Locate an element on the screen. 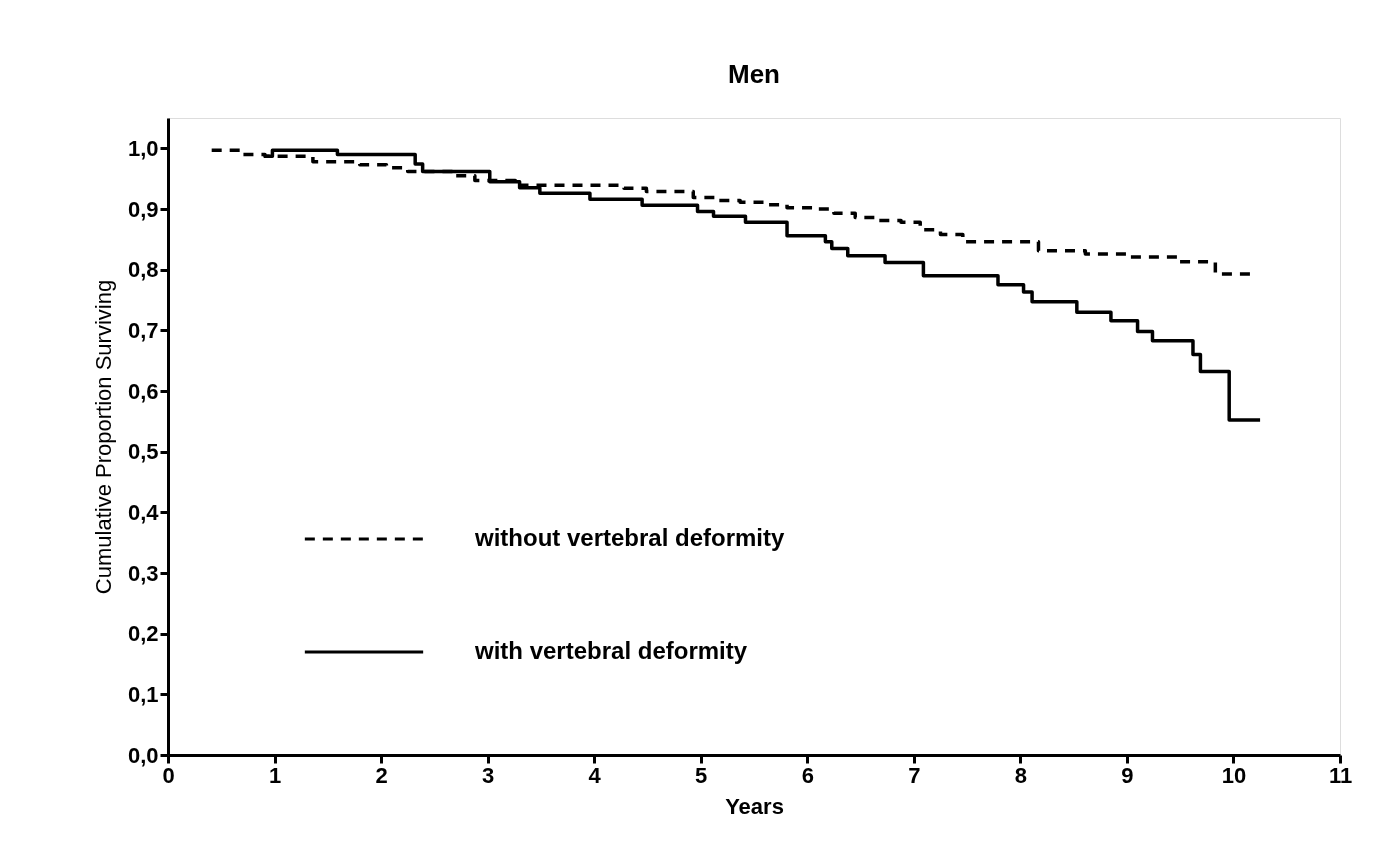  y-tick-label: 0,3 is located at coordinates (143, 573).